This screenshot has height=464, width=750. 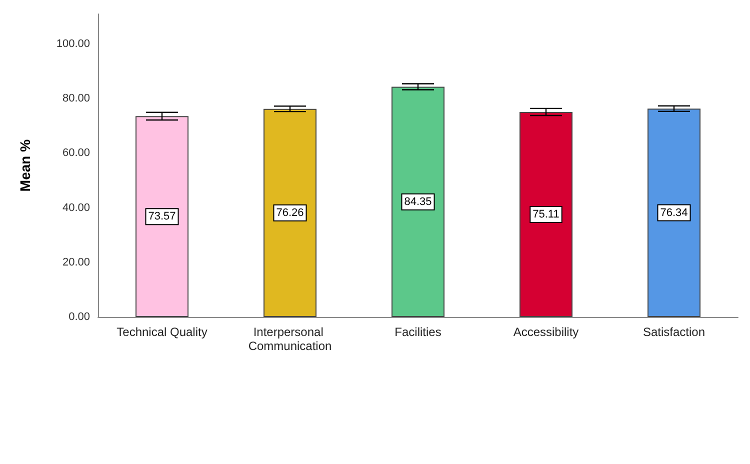 I want to click on data-label: 84.35, so click(x=418, y=202).